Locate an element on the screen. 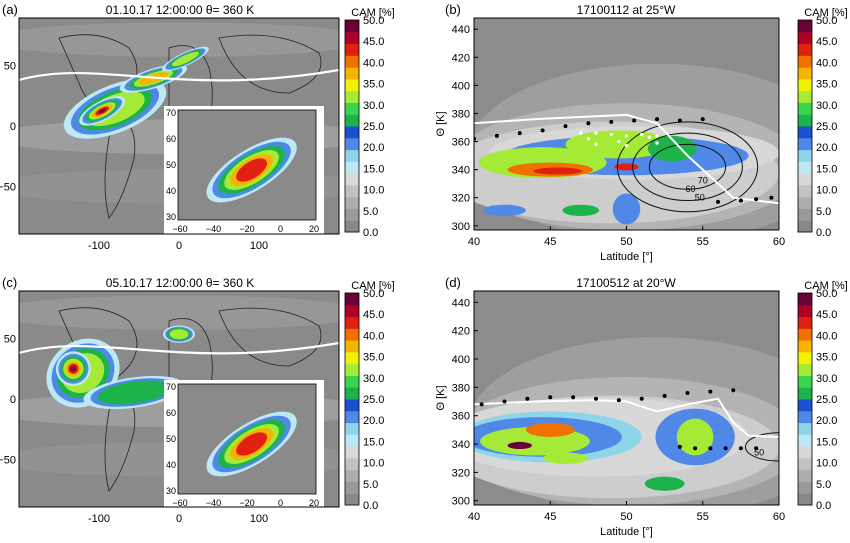 Image resolution: width=850 pixels, height=543 pixels. map-ytick-label: 50 is located at coordinates (10, 67).